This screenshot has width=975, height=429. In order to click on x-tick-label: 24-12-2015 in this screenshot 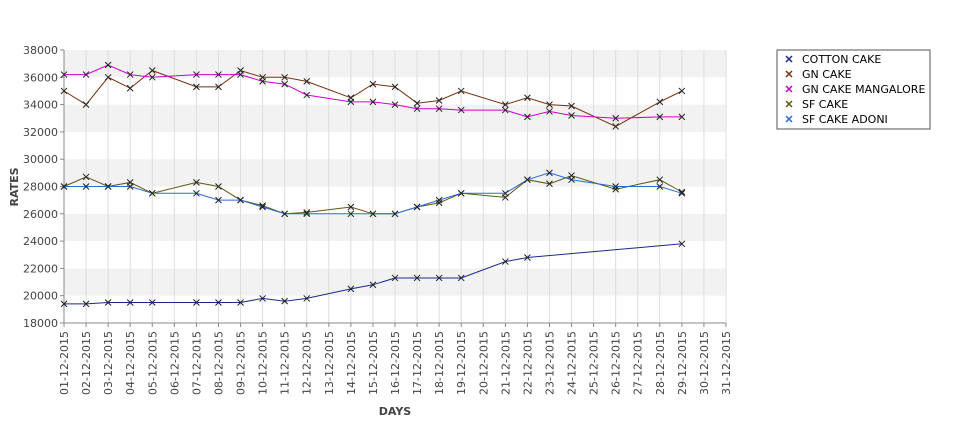, I will do `click(572, 363)`.